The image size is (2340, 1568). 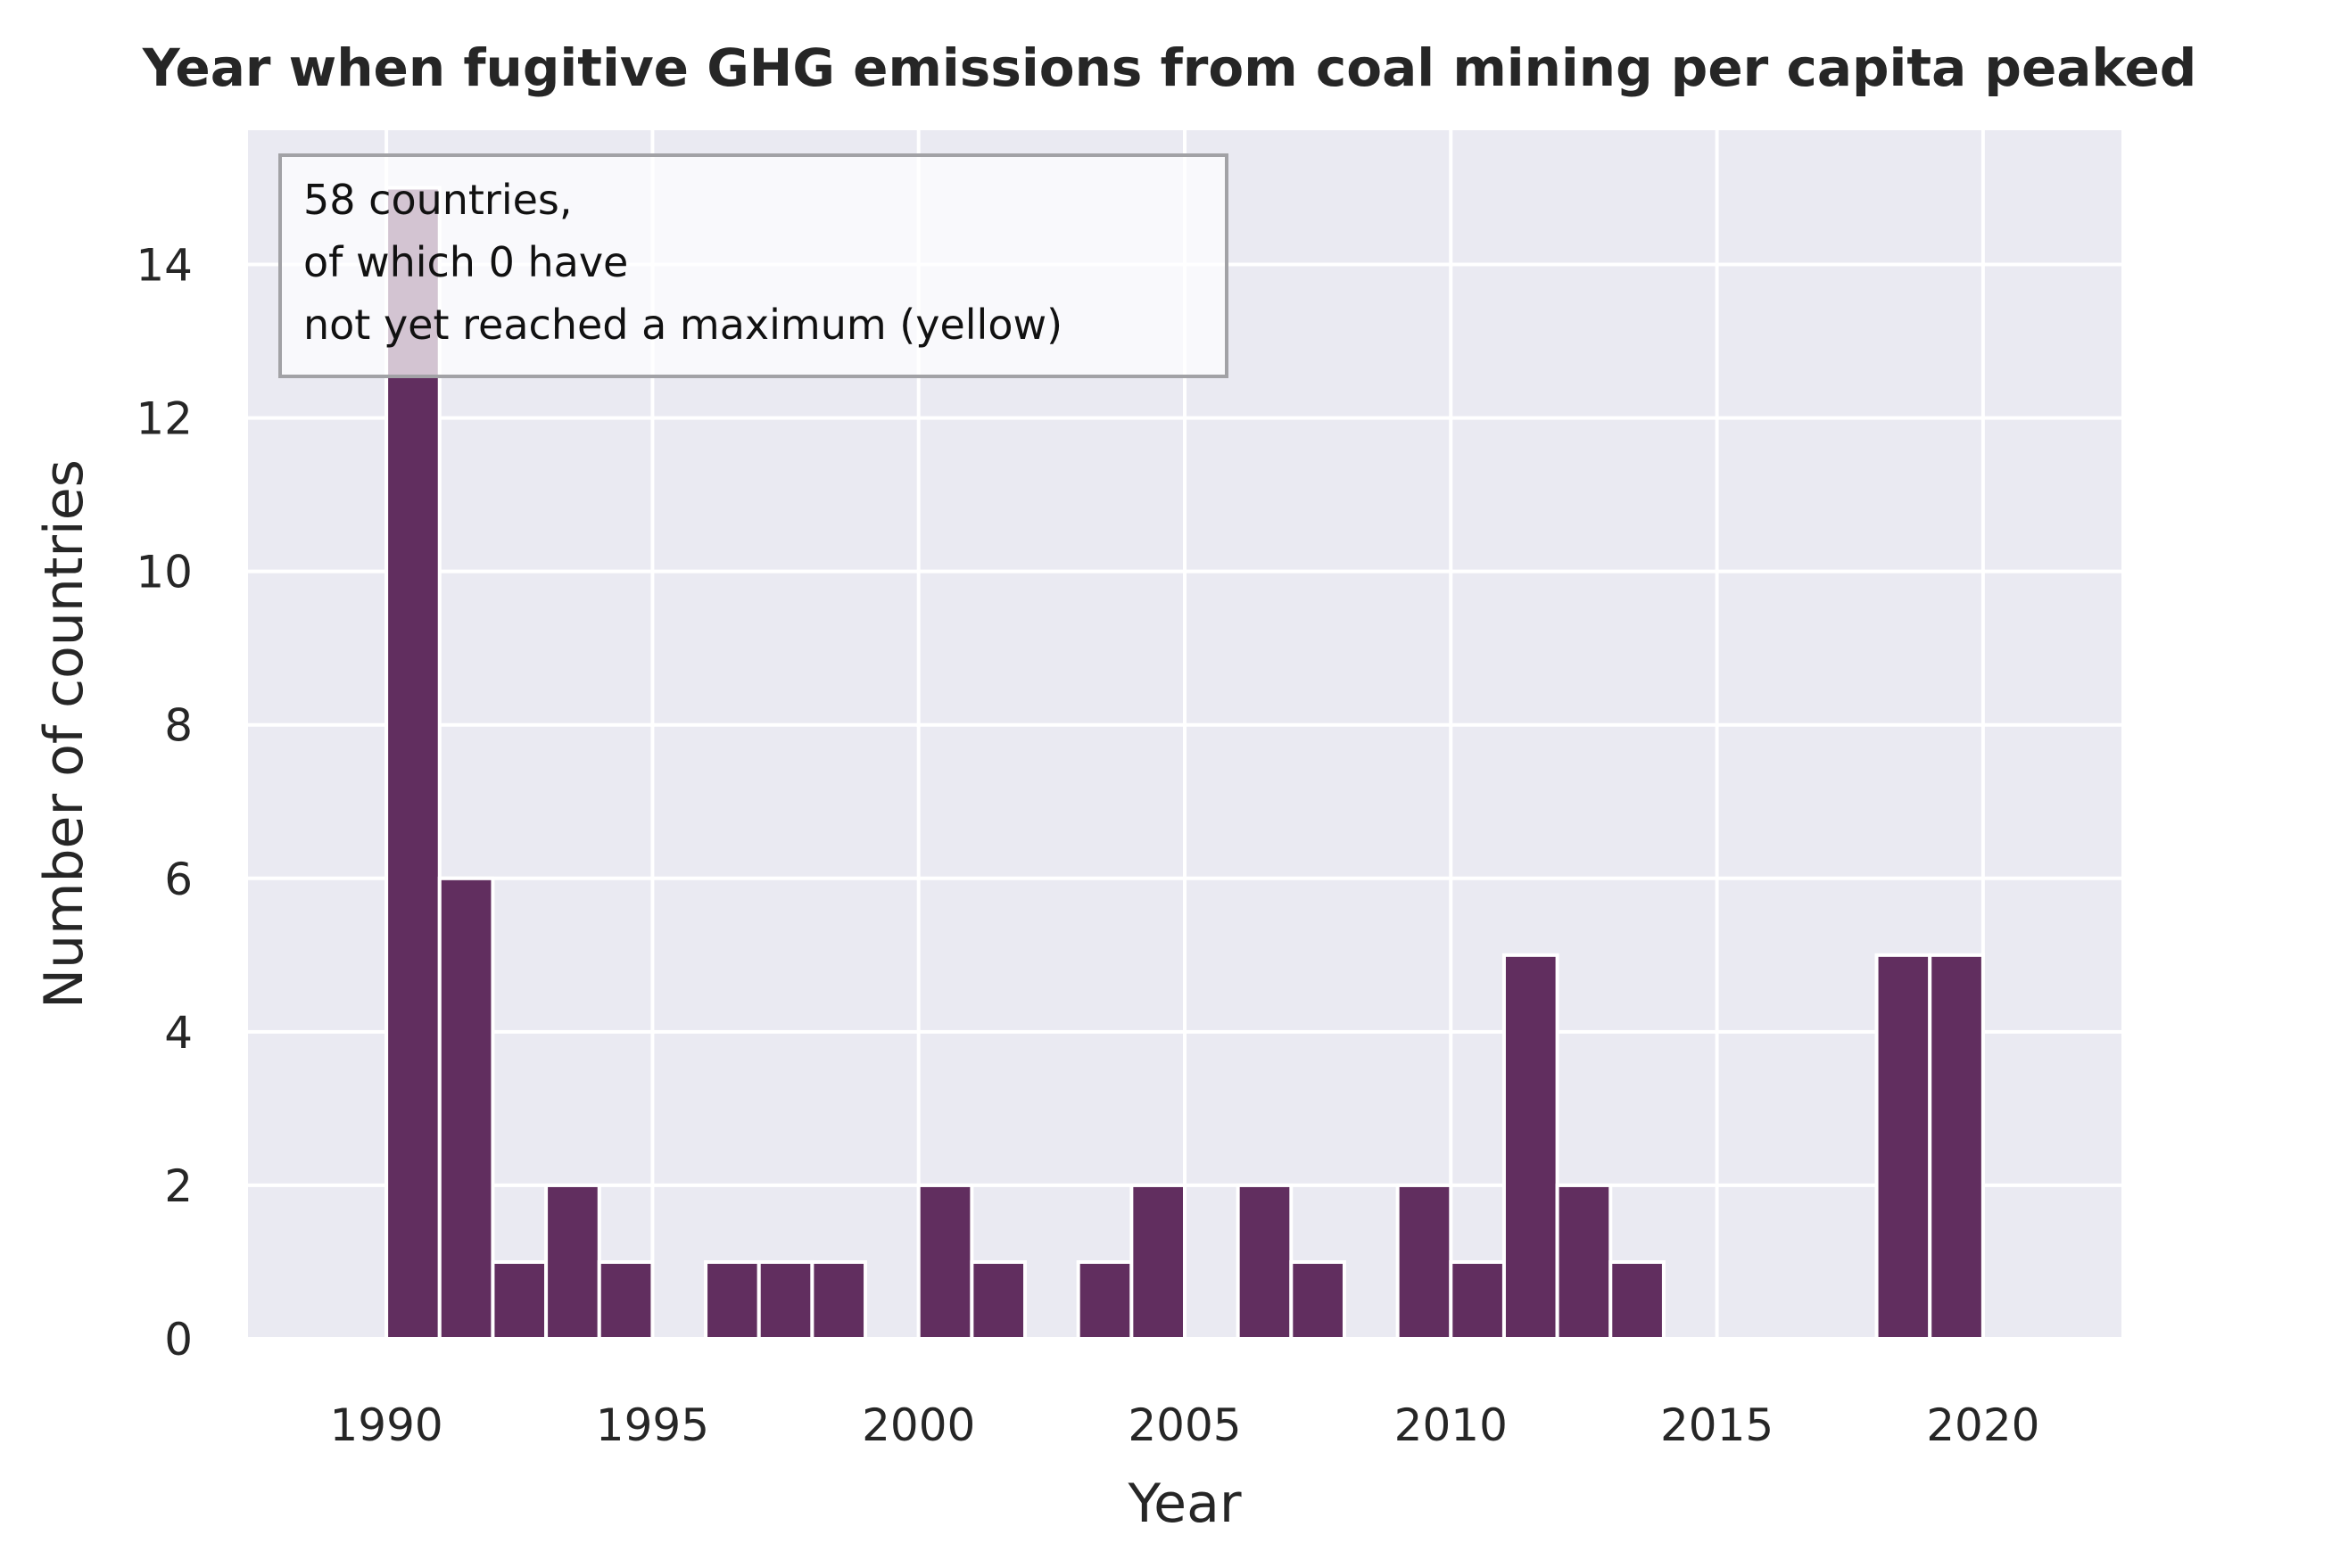 I want to click on x-tick-label: 1990, so click(x=385, y=1425).